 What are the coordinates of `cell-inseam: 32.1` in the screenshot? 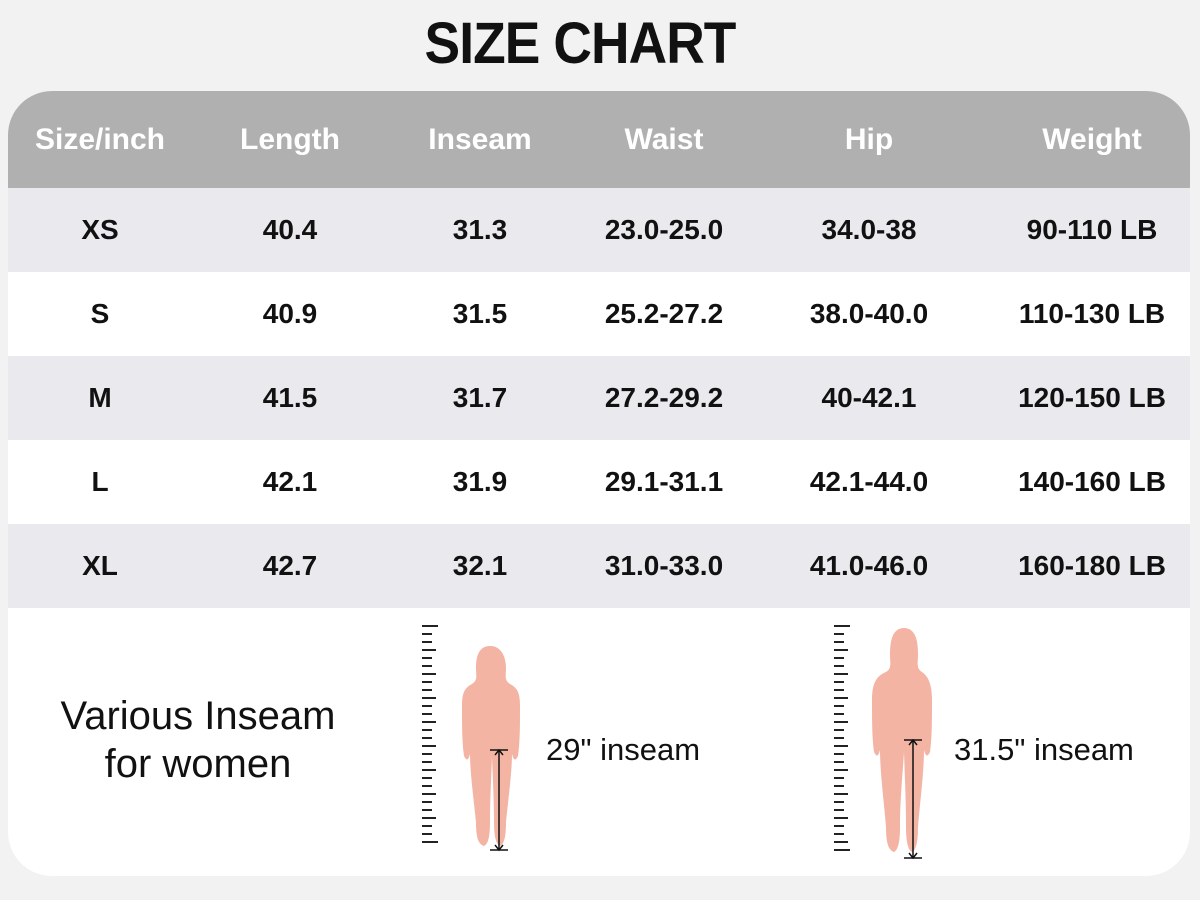 It's located at (480, 565).